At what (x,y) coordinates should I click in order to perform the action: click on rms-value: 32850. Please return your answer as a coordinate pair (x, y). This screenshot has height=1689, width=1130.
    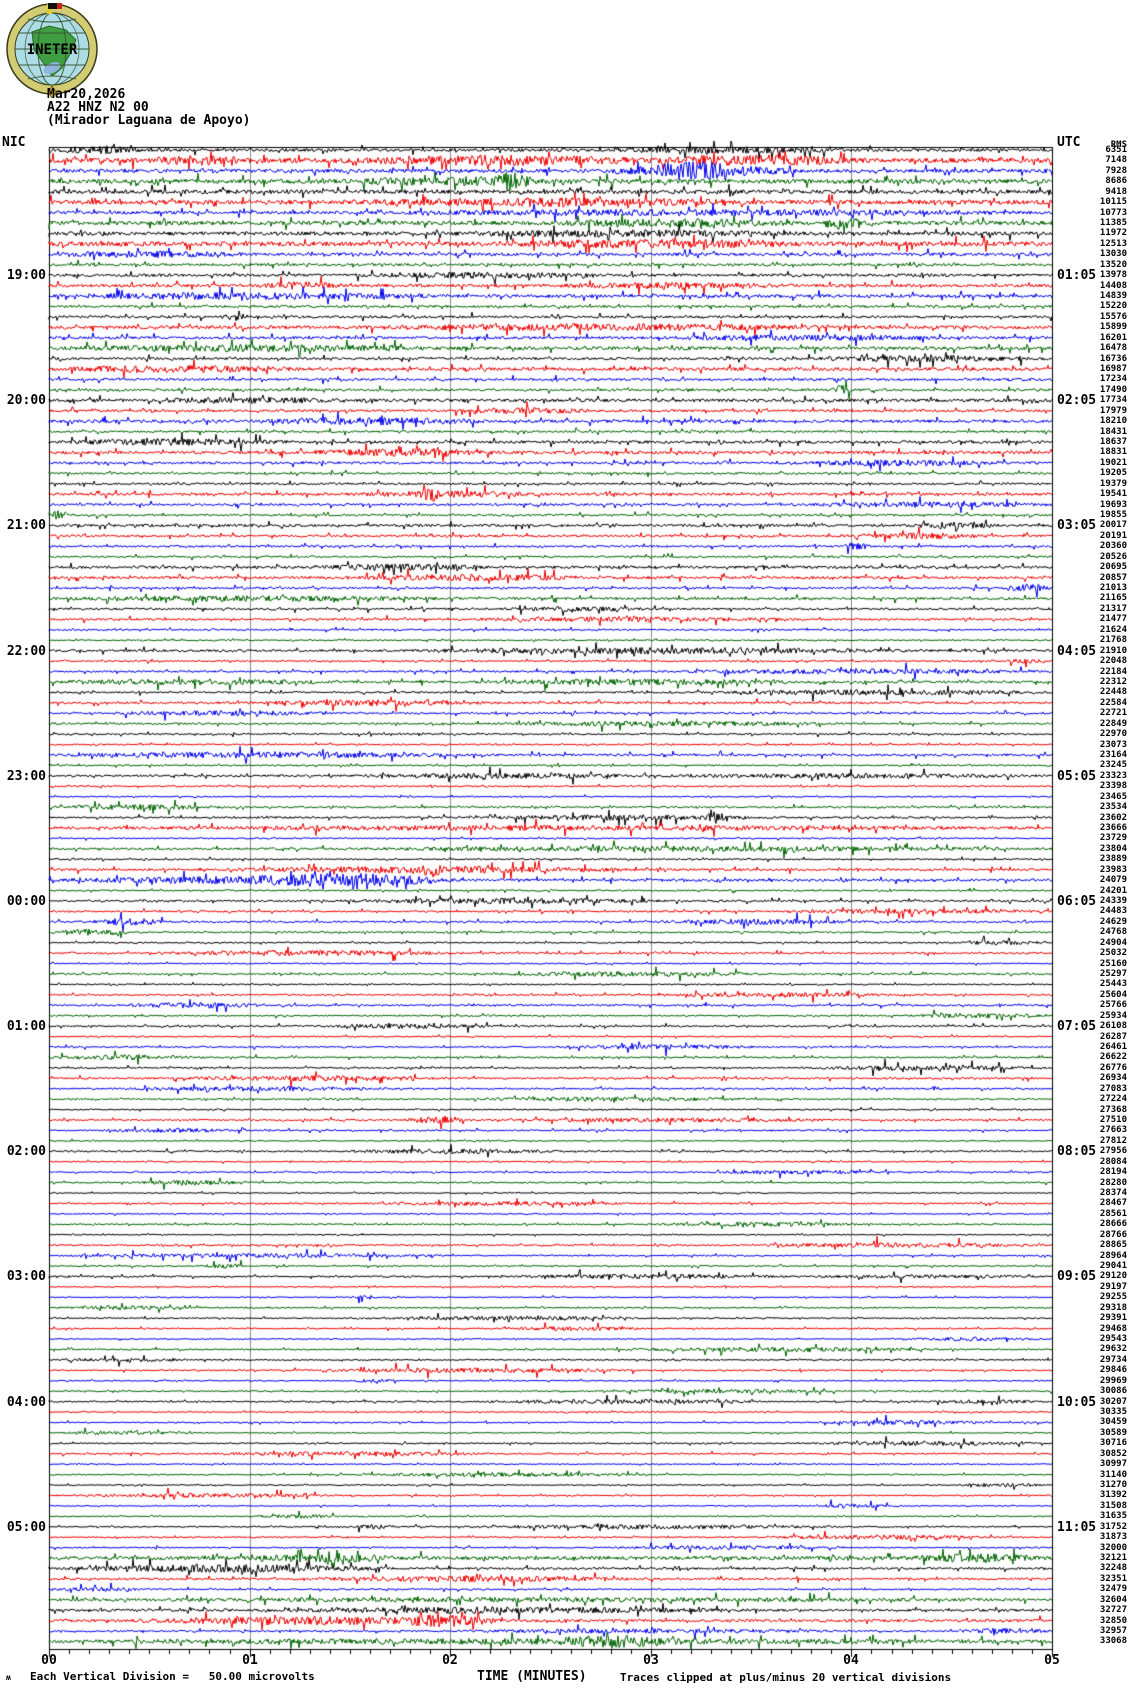
    Looking at the image, I should click on (1113, 1621).